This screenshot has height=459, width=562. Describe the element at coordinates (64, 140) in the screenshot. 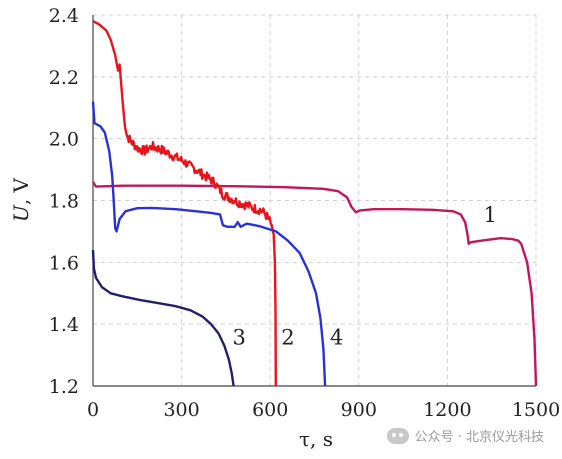

I see `y-tick-label: 2.0` at that location.